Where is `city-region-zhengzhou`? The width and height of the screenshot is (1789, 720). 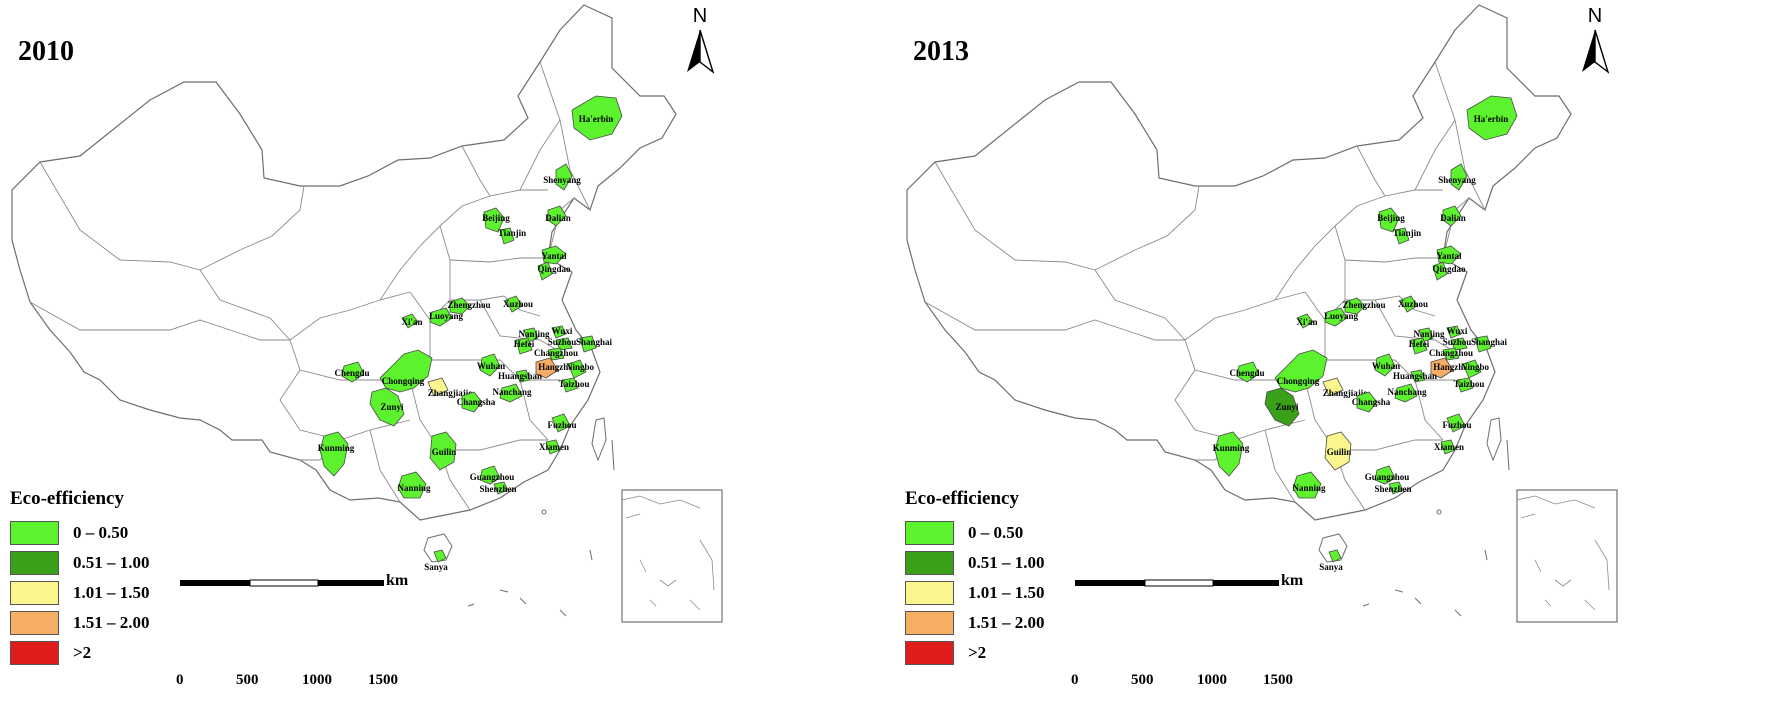 city-region-zhengzhou is located at coordinates (1355, 306).